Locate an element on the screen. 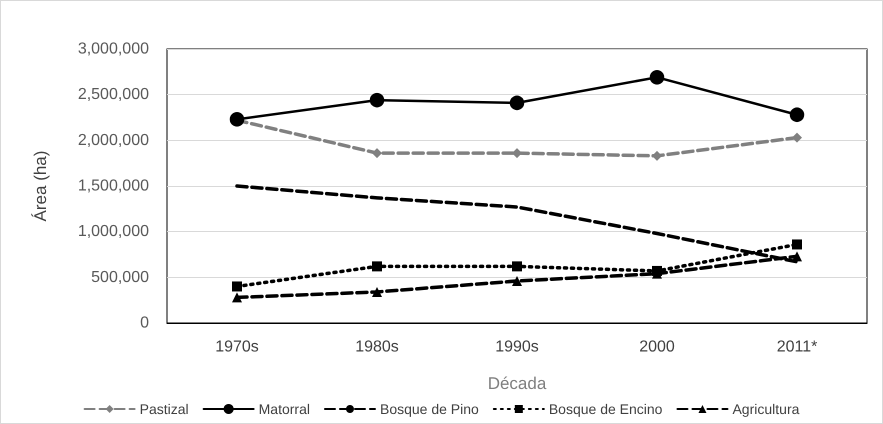 The image size is (883, 424). x-tick-label: 2011* is located at coordinates (797, 347).